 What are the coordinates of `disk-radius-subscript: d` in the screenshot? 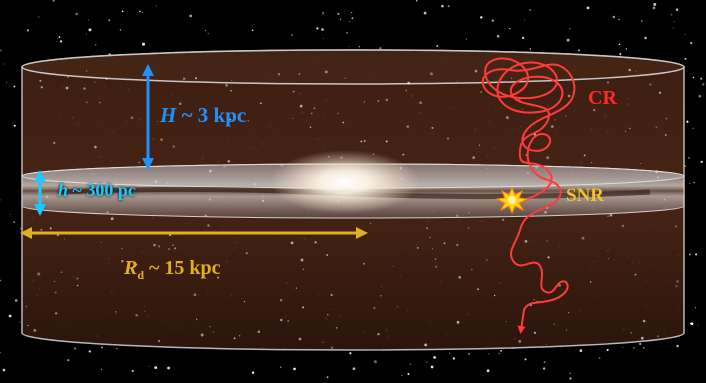 It's located at (141, 275).